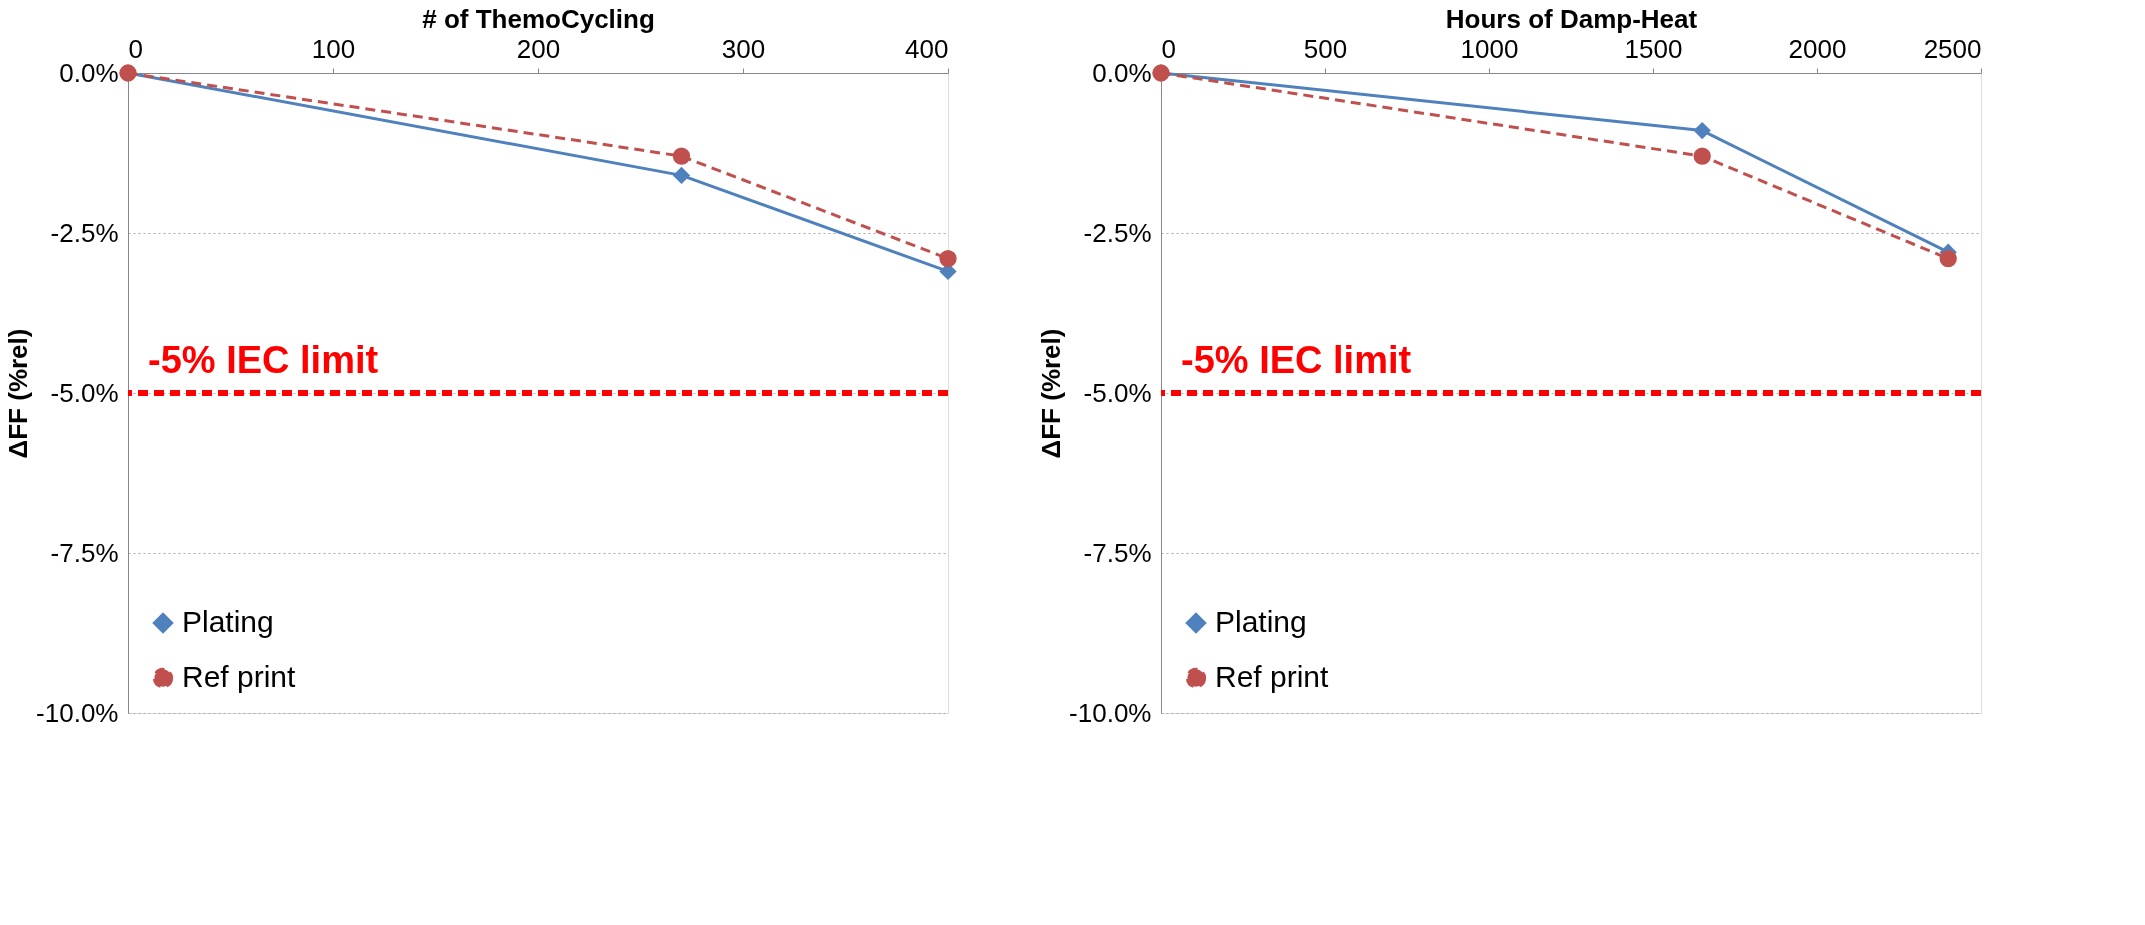  I want to click on x-tick-label: 1500, so click(1653, 48).